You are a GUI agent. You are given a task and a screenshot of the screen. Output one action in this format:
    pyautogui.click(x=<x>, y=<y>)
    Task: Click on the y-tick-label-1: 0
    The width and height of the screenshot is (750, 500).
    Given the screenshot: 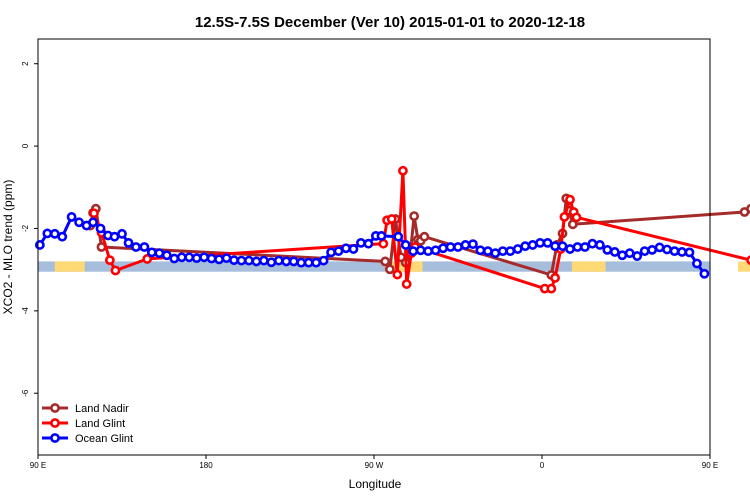 What is the action you would take?
    pyautogui.click(x=25, y=145)
    